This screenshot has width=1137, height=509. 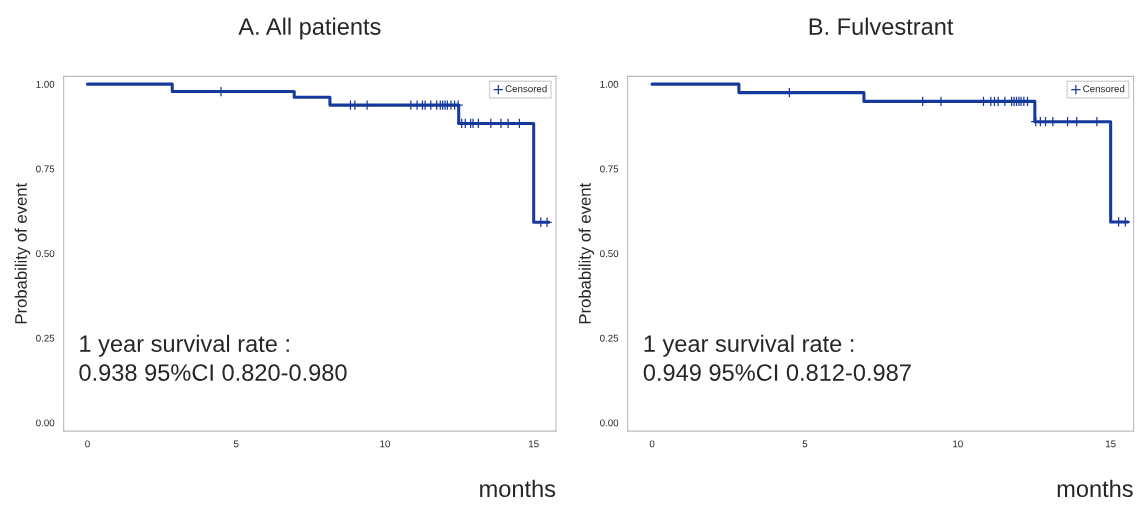 I want to click on annotation: 1 year survival rate : 0.938 95%CI 0.820-0.980, so click(x=213, y=357).